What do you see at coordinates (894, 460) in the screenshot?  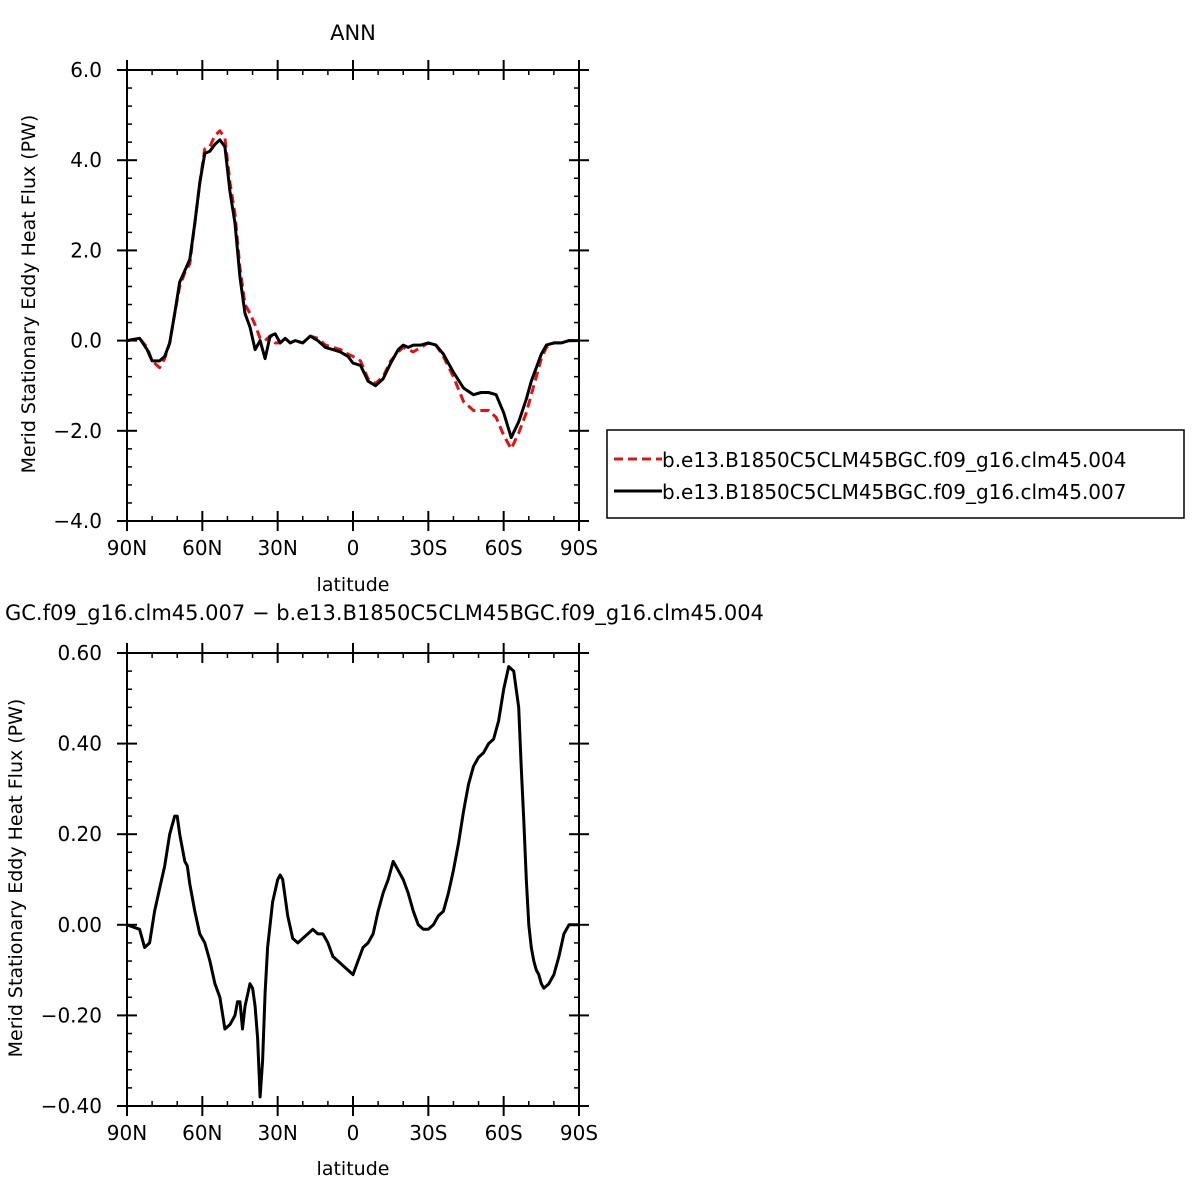 I see `legend-label-series-004: b.e13.B1850C5CLM45BGC.f09_g16.clm45.004` at bounding box center [894, 460].